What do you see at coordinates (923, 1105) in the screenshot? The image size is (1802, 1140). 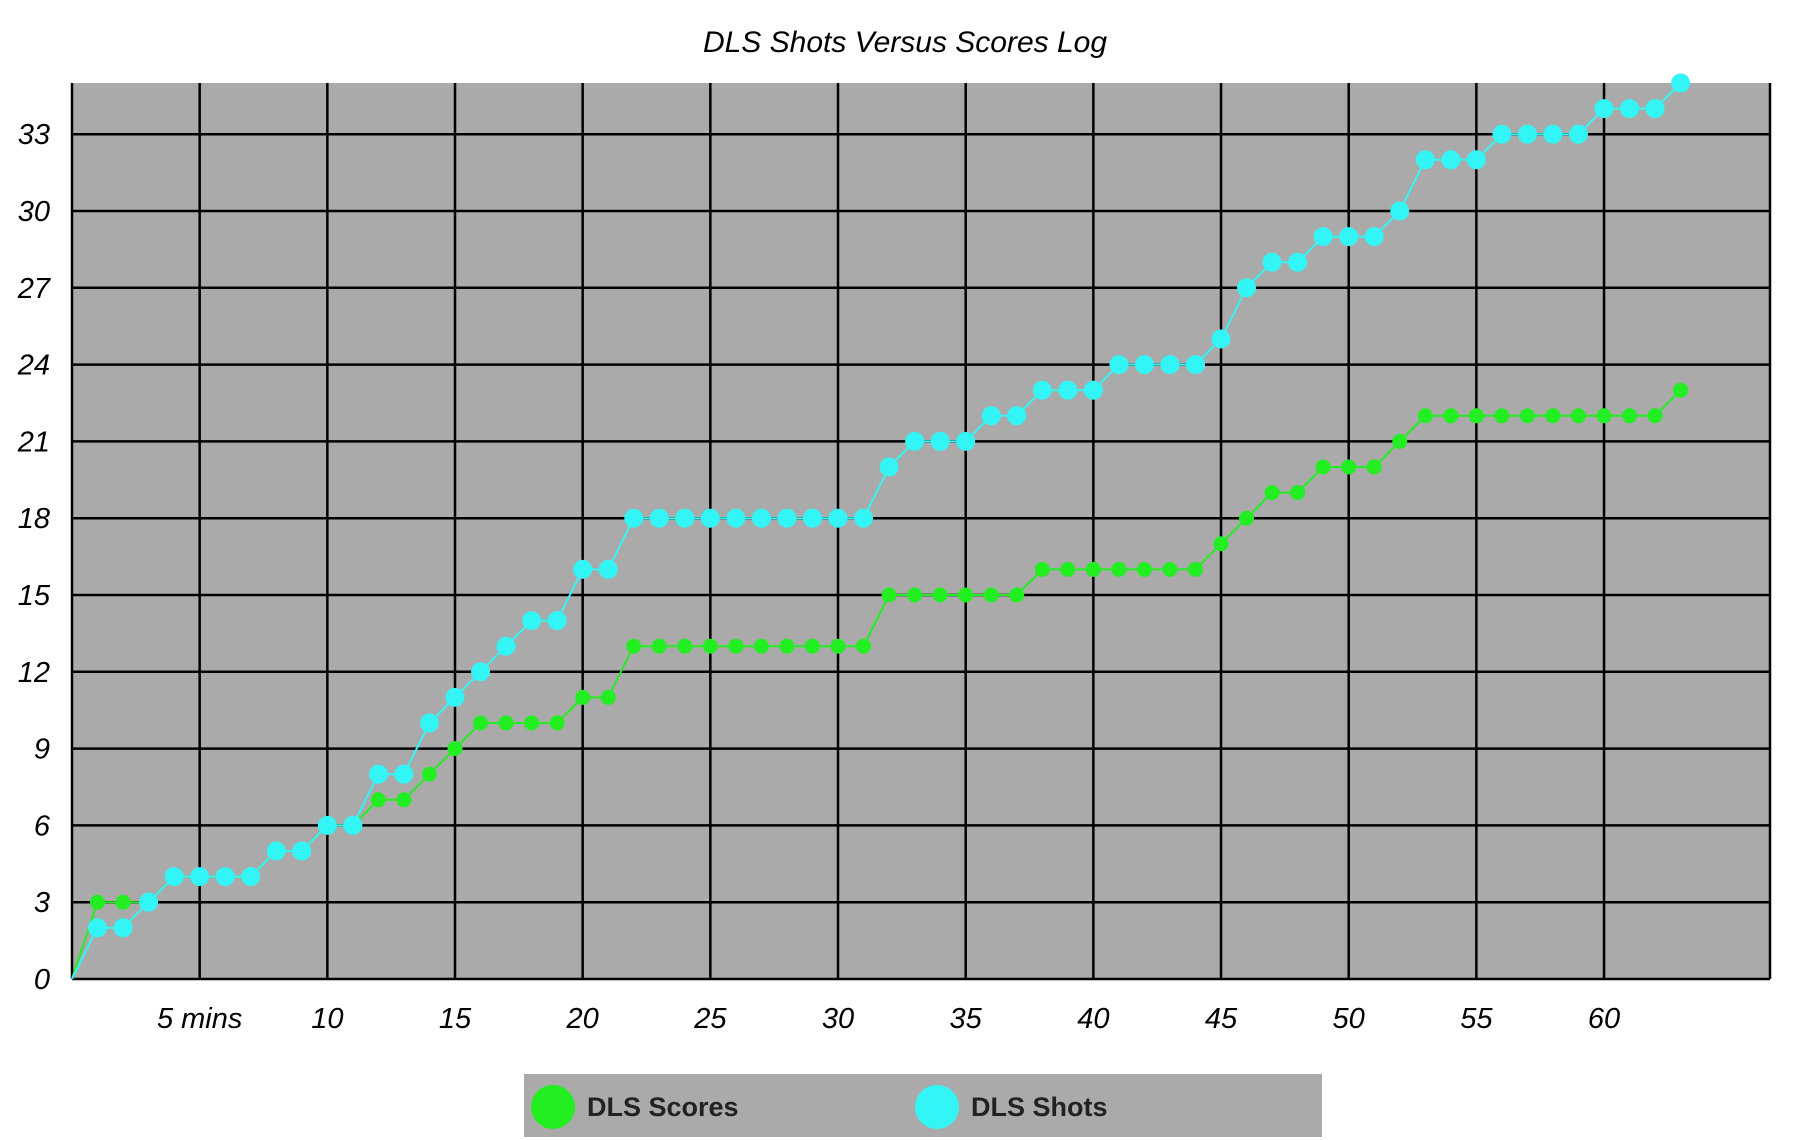 I see `legend: DLS Scores DLS Shots` at bounding box center [923, 1105].